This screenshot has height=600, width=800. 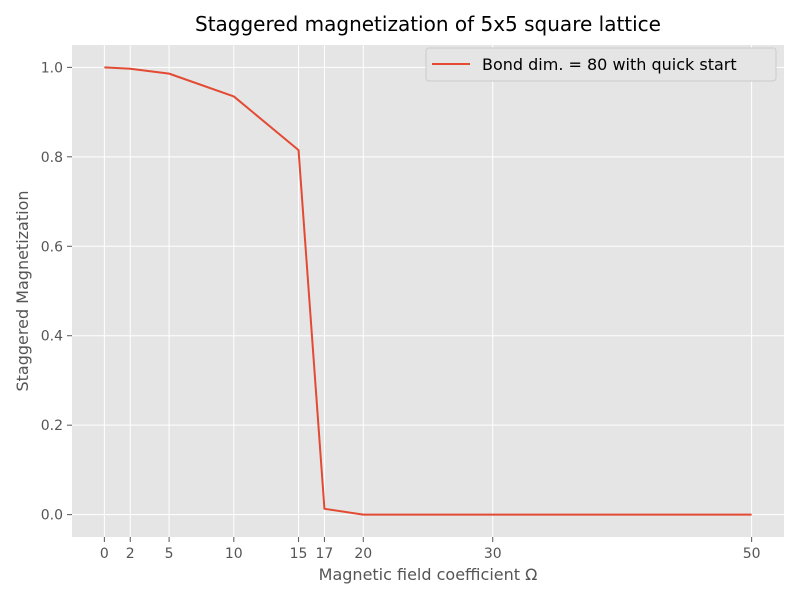 I want to click on x-tick-label: 15, so click(x=299, y=554).